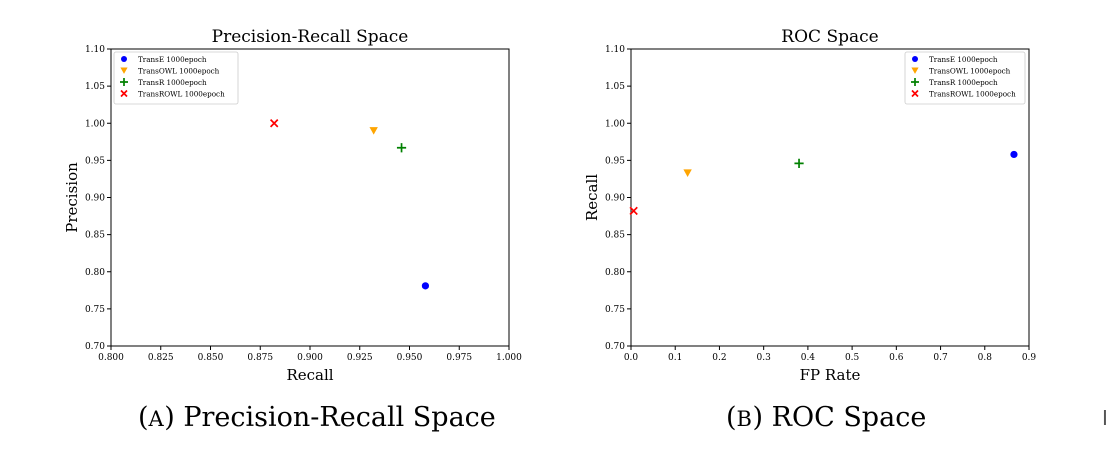 This screenshot has width=1112, height=457. I want to click on caption-roc: (B) ROC Space, so click(826, 417).